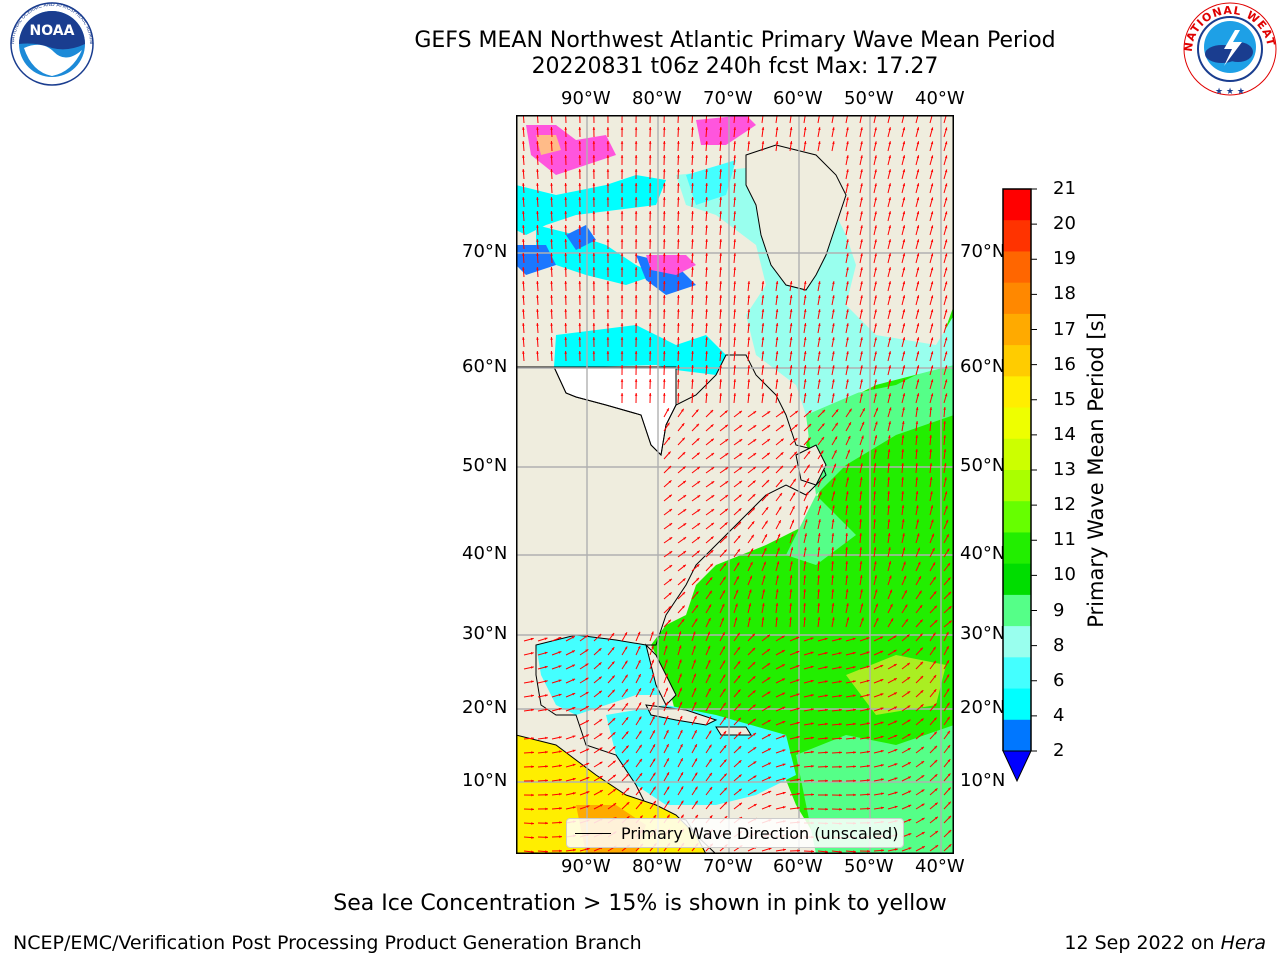 The height and width of the screenshot is (960, 1280). What do you see at coordinates (485, 465) in the screenshot?
I see `lat-label-left-50n: 50°N` at bounding box center [485, 465].